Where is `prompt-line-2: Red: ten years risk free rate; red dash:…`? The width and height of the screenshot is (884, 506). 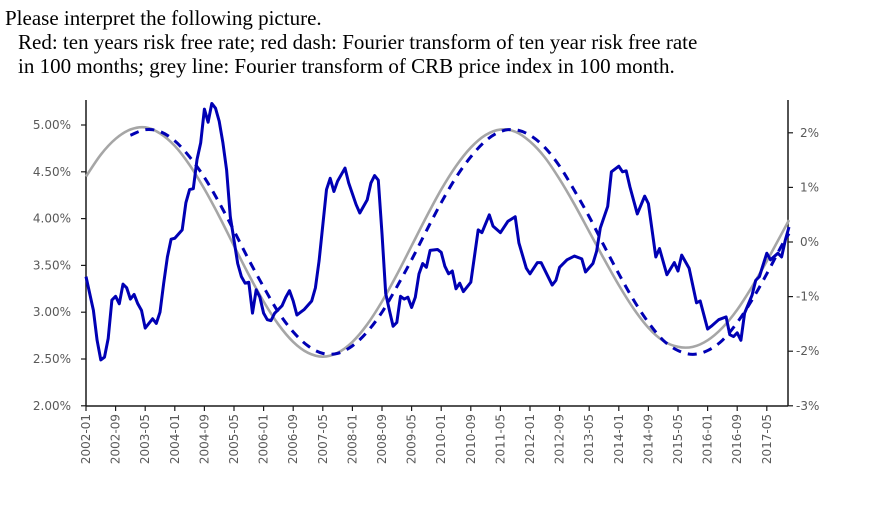
prompt-line-2: Red: ten years risk free rate; red dash:… is located at coordinates (358, 42).